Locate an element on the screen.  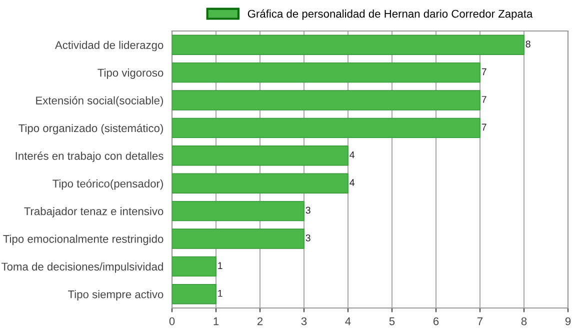
x-tick-label: 9 is located at coordinates (568, 321).